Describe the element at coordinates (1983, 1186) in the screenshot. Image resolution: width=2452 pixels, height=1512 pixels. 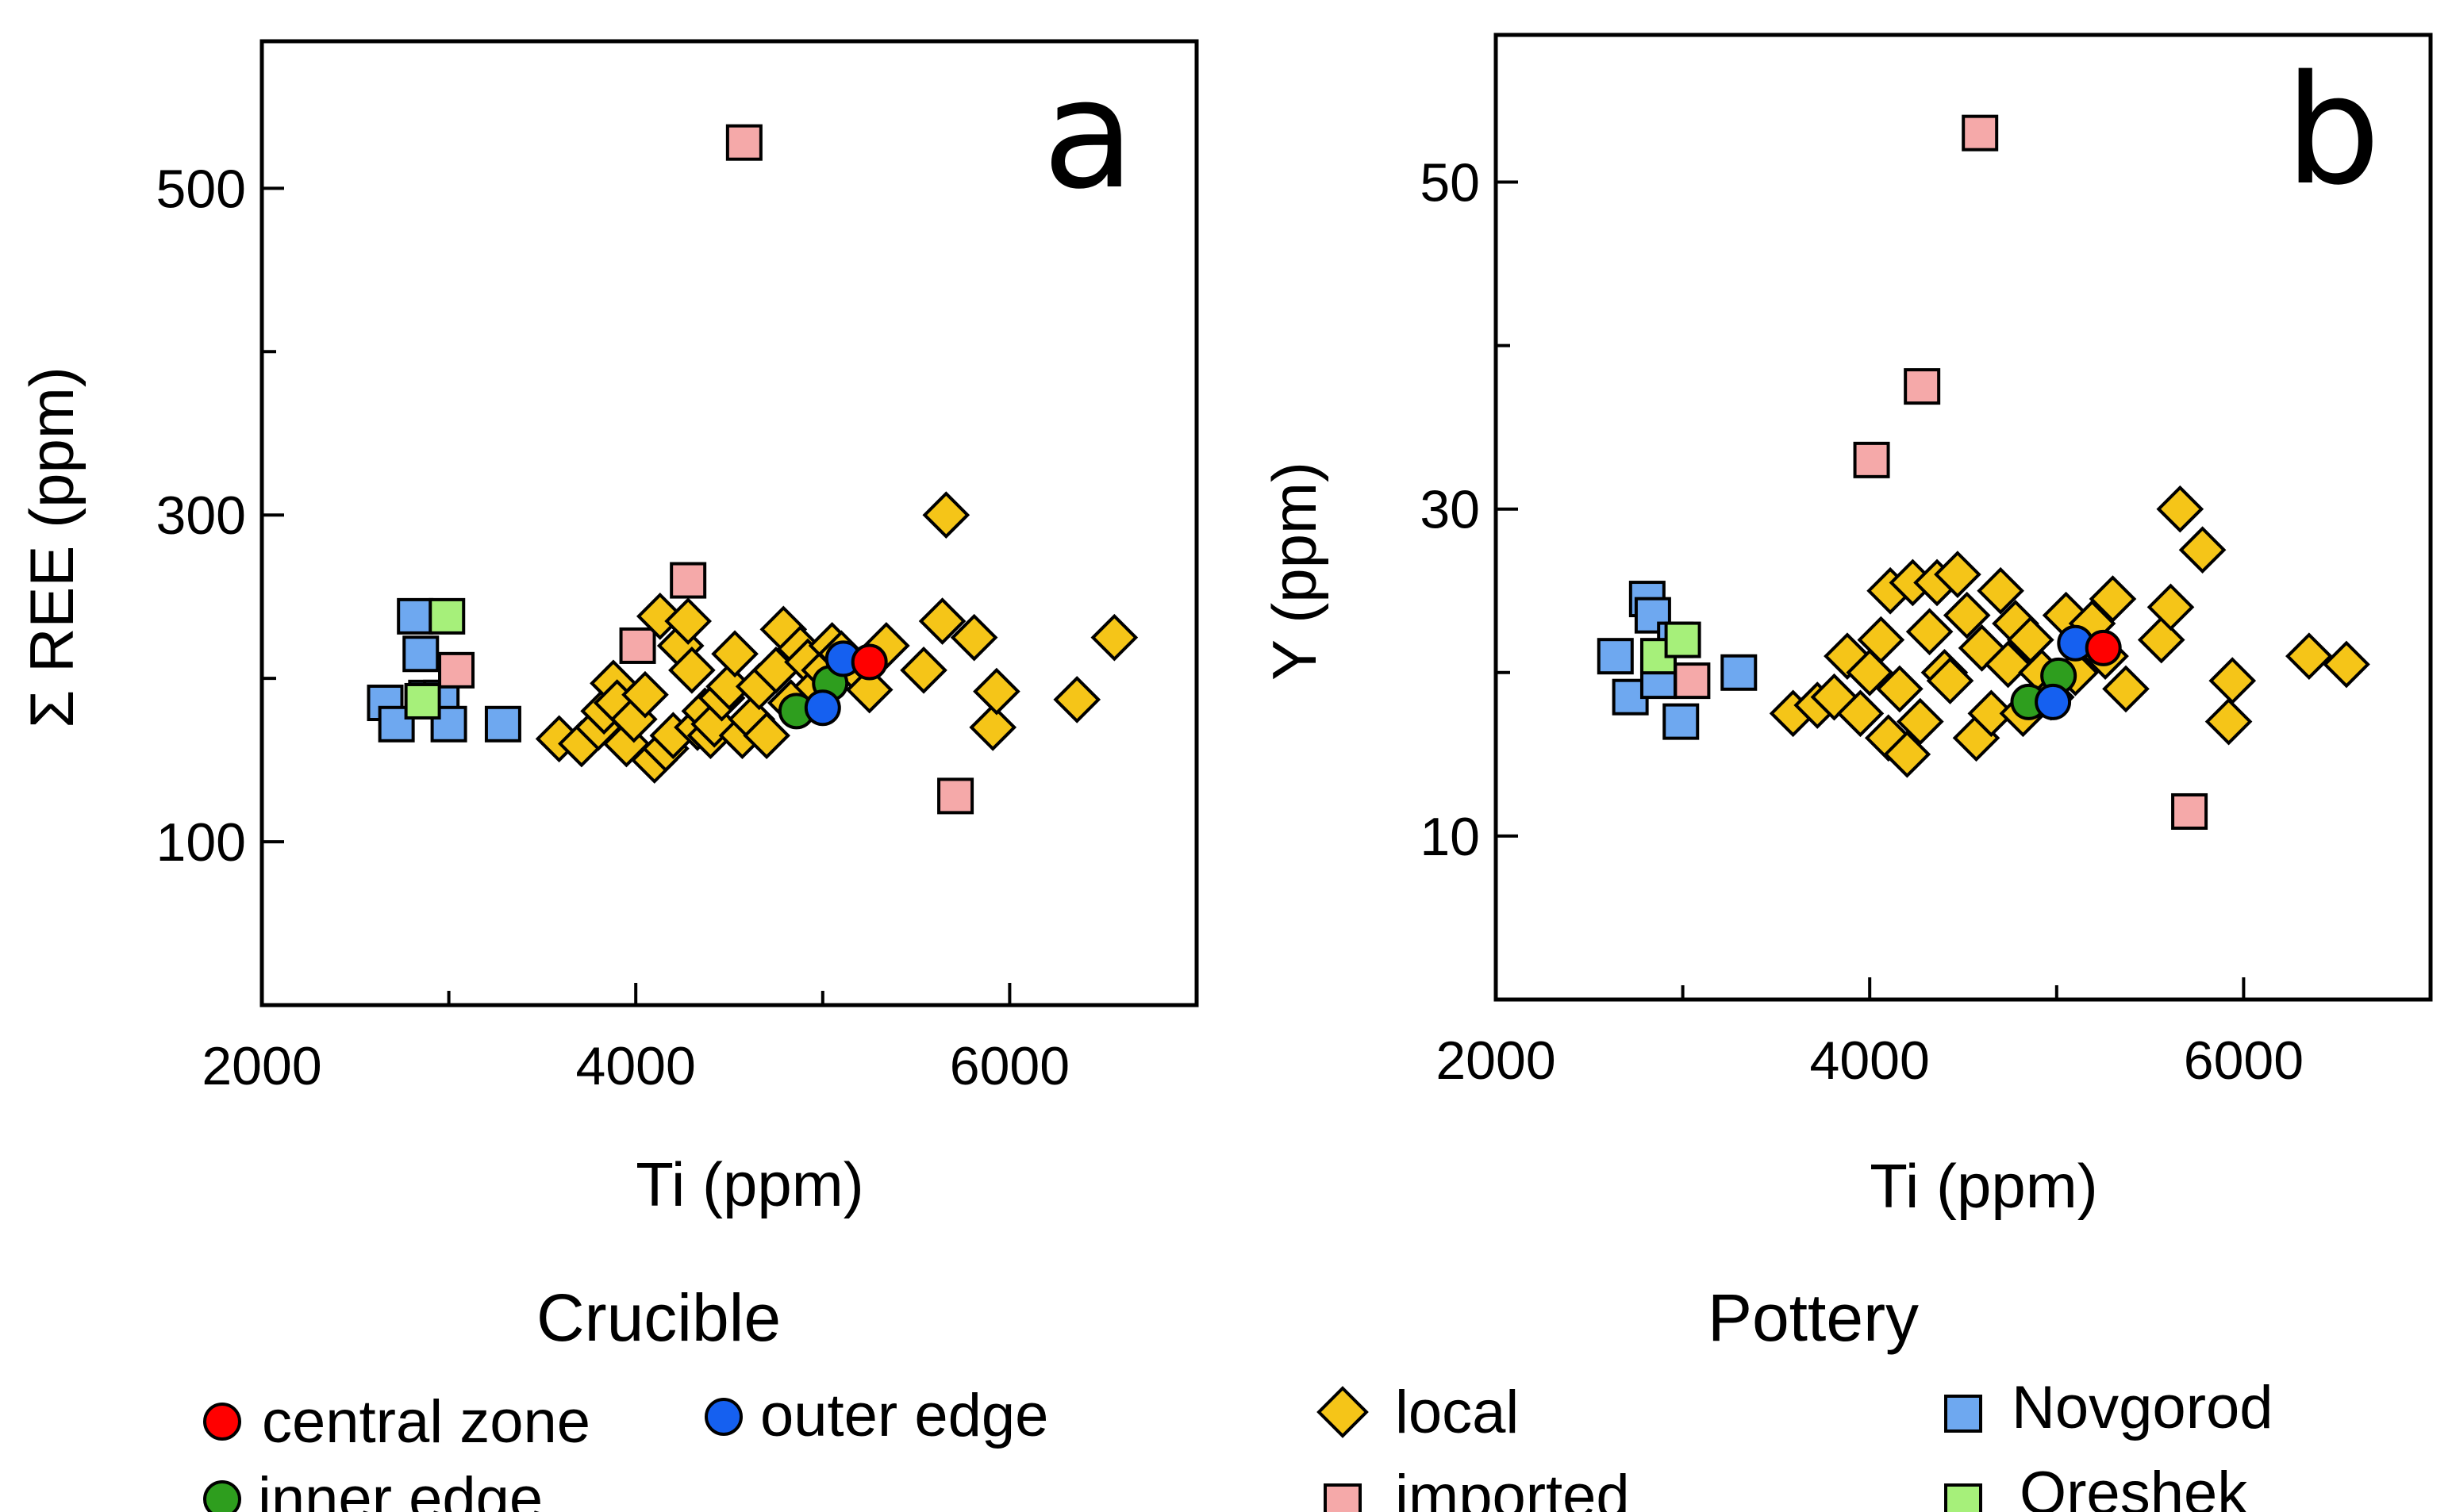
I see `panel-b-x-axis-label: Ti (ppm)` at that location.